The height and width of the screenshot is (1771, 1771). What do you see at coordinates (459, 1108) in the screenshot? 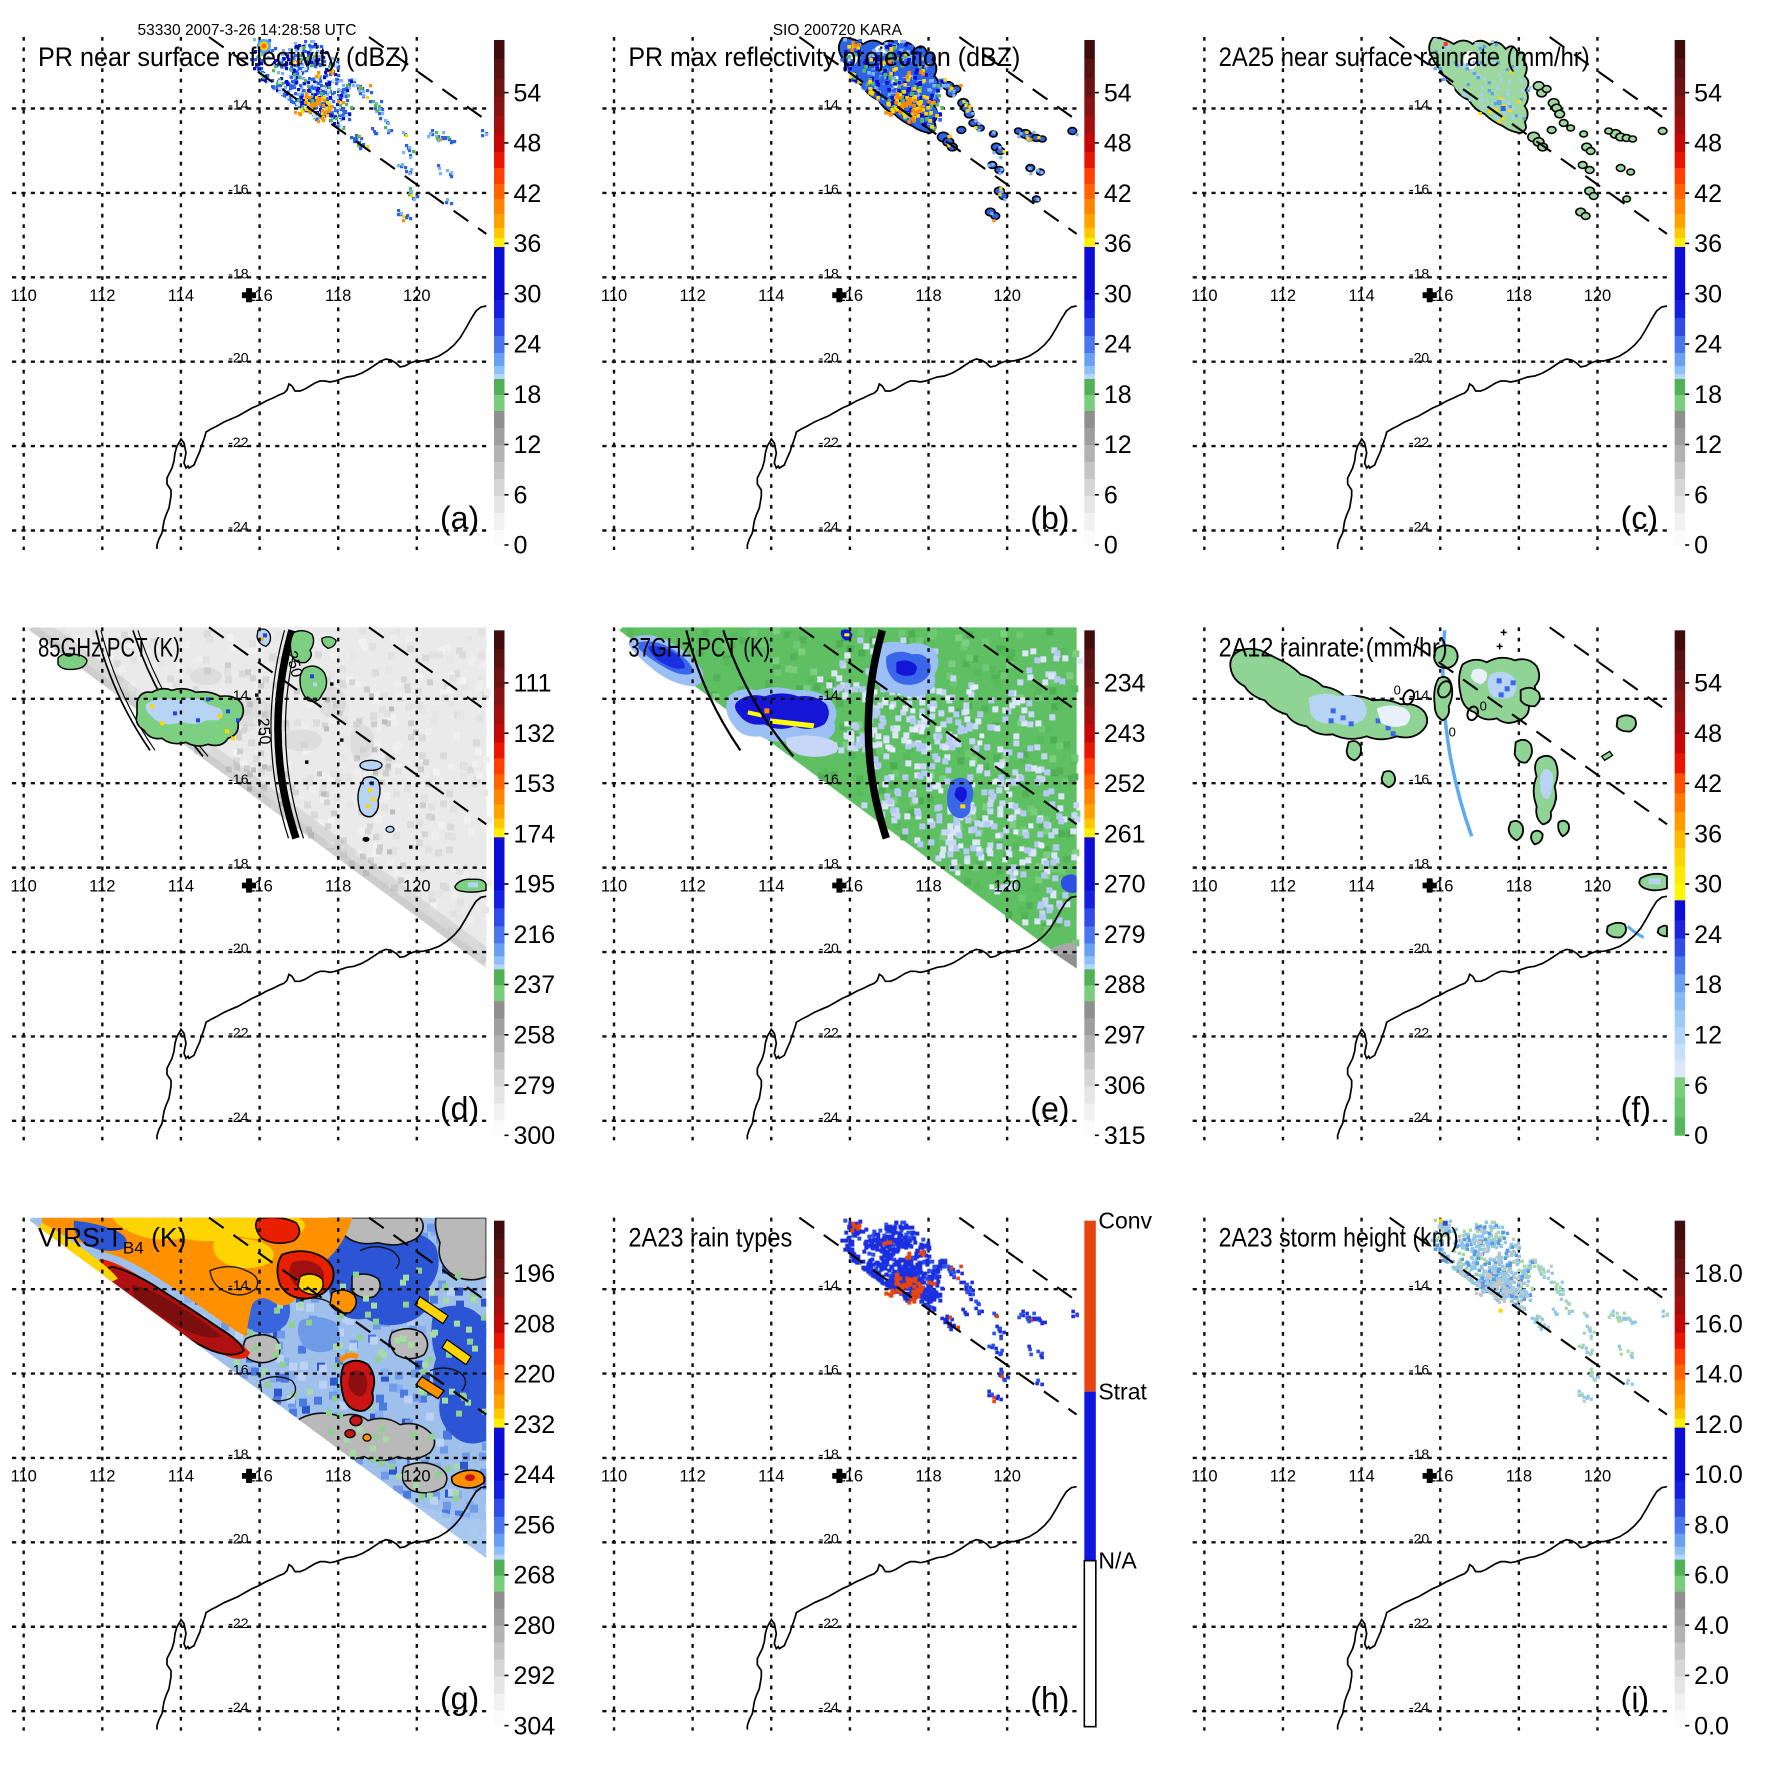
I see `svg-text: (d)` at bounding box center [459, 1108].